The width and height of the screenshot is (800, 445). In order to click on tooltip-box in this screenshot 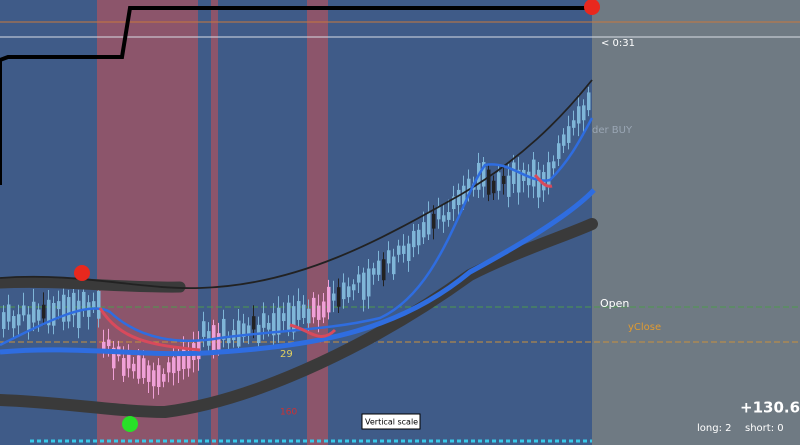, I will do `click(391, 421)`.